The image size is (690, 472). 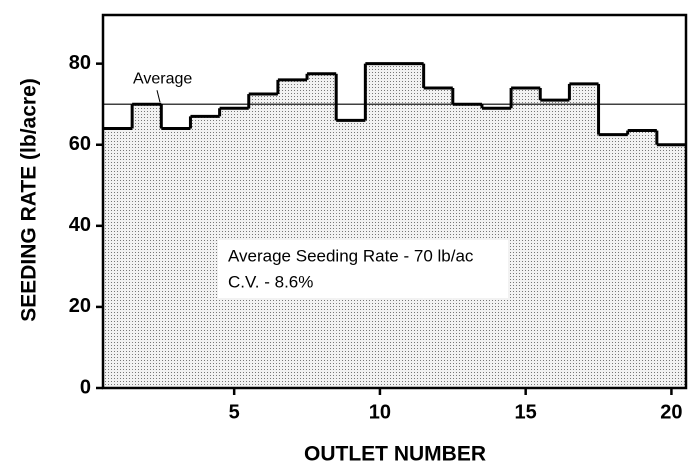 I want to click on average-label: Average, so click(x=162, y=78).